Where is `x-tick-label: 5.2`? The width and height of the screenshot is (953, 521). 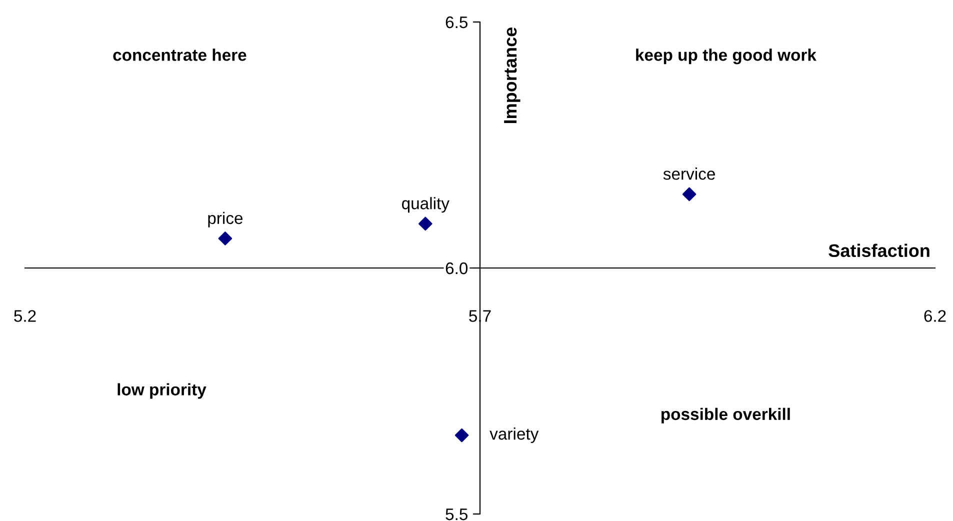 x-tick-label: 5.2 is located at coordinates (25, 316).